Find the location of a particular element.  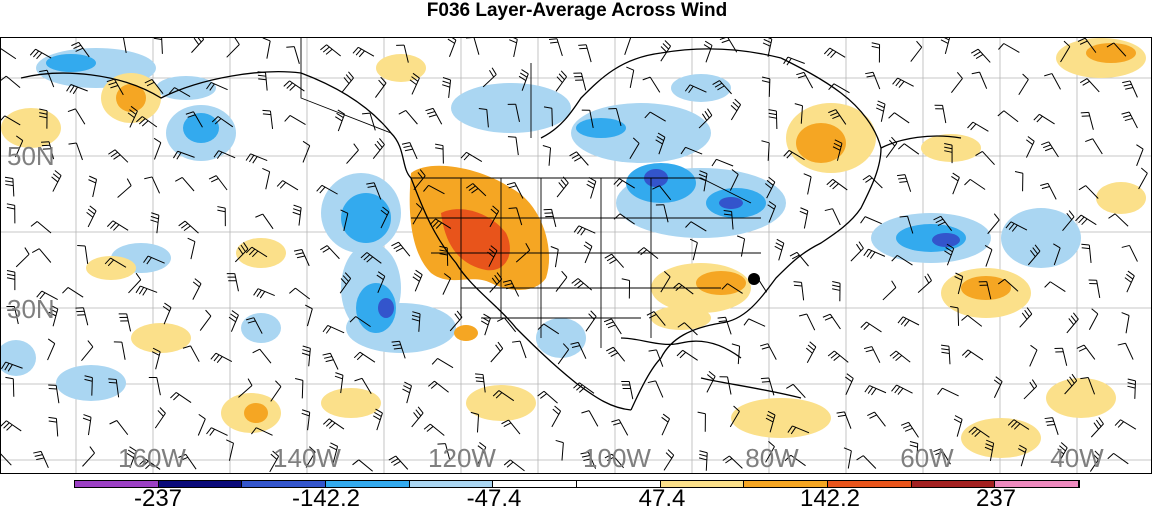

station-marker-icon is located at coordinates (754, 279).